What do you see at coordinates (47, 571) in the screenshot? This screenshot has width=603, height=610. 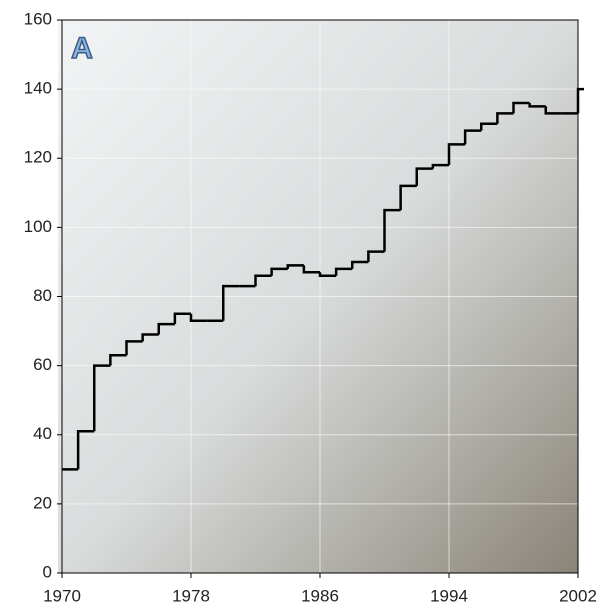 I see `y-tick-label: 0` at bounding box center [47, 571].